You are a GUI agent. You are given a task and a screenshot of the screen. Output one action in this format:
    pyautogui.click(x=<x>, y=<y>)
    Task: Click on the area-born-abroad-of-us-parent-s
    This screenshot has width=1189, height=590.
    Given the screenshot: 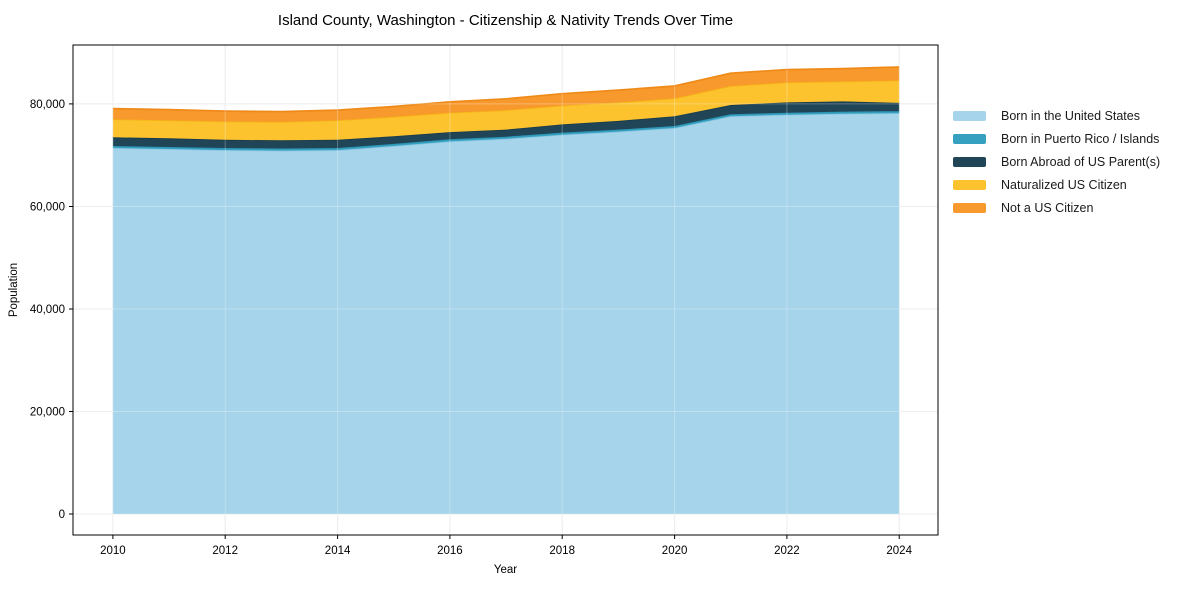 What is the action you would take?
    pyautogui.click(x=506, y=125)
    